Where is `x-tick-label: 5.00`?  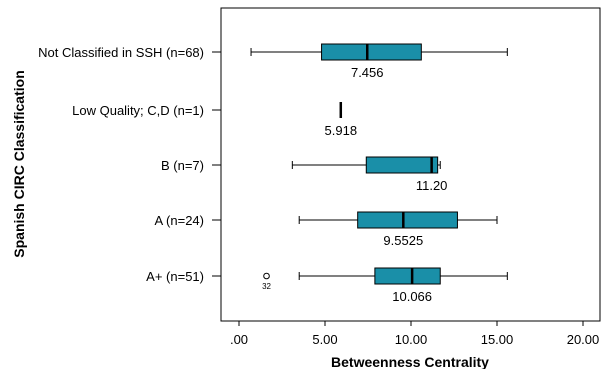
x-tick-label: 5.00 is located at coordinates (324, 339).